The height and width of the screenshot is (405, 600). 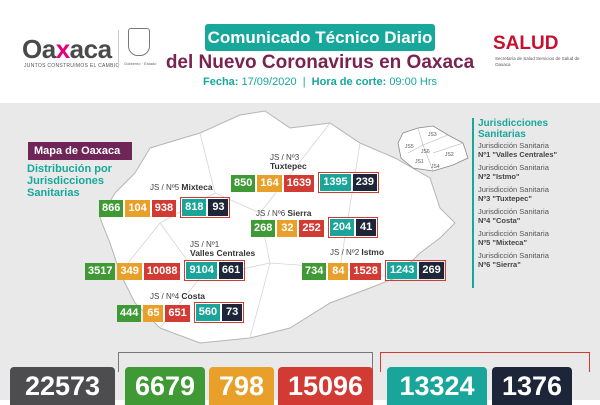 What do you see at coordinates (299, 183) in the screenshot?
I see `cell-red: 1639` at bounding box center [299, 183].